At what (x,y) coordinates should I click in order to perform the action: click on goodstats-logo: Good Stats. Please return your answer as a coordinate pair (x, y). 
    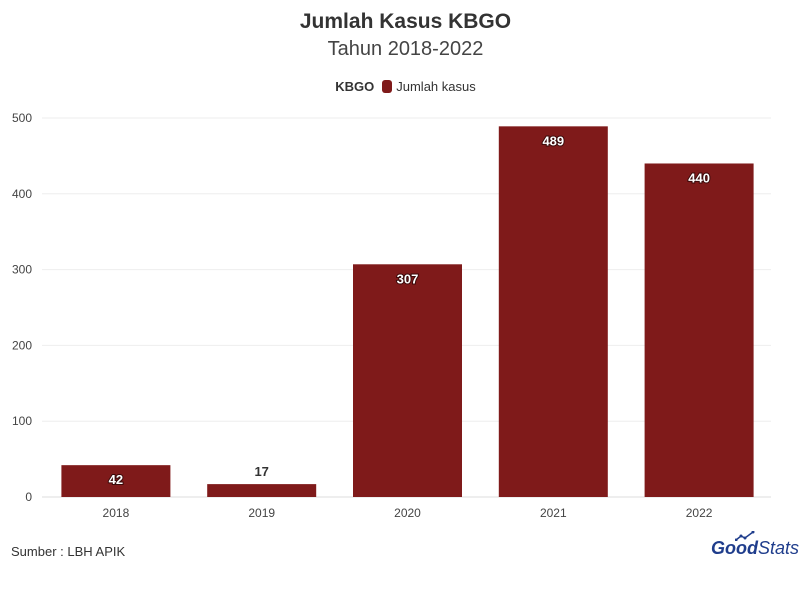
    Looking at the image, I should click on (754, 545).